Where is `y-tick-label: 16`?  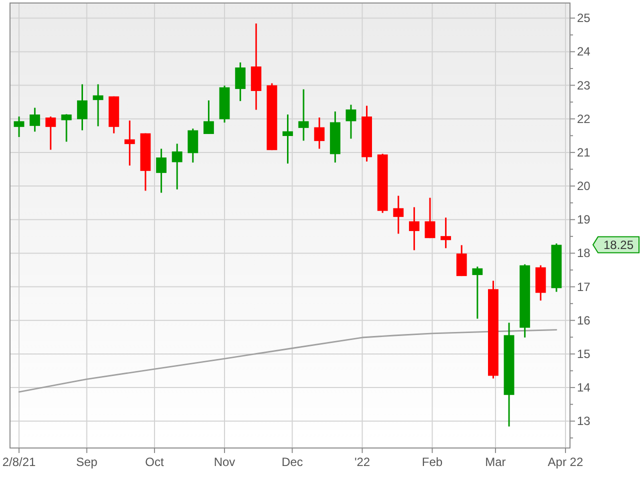 y-tick-label: 16 is located at coordinates (584, 320).